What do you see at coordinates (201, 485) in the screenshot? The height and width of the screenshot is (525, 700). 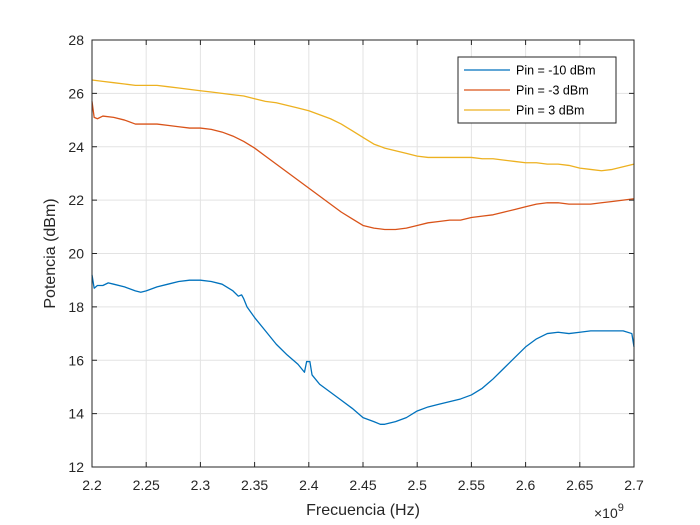 I see `x-tick-label: 2.3` at bounding box center [201, 485].